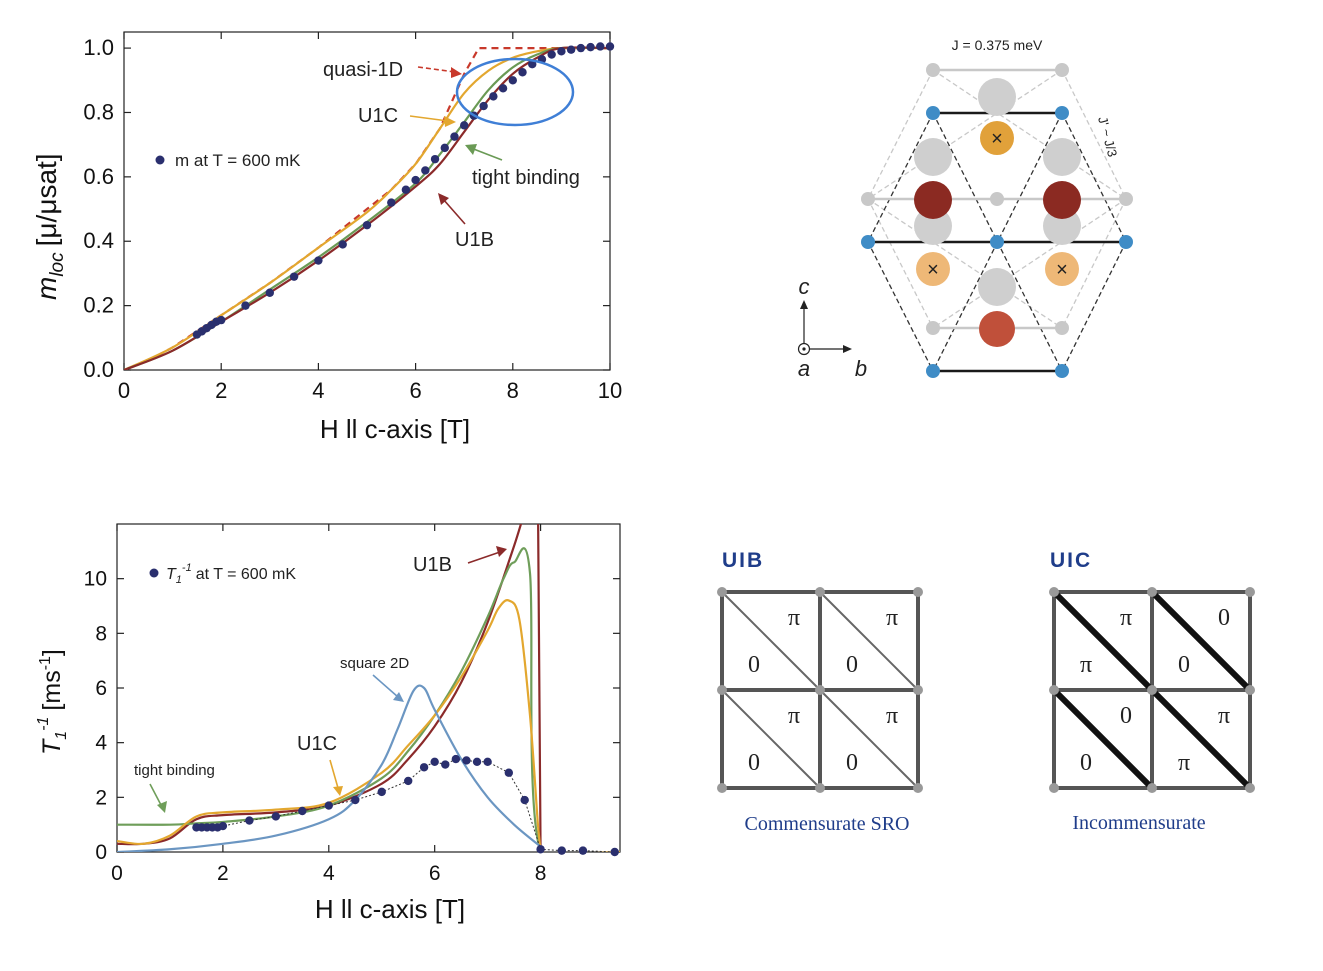  Describe the element at coordinates (965, 209) in the screenshot. I see `lattice-diagram: J = 0.375 meV J' ~ J/3` at that location.